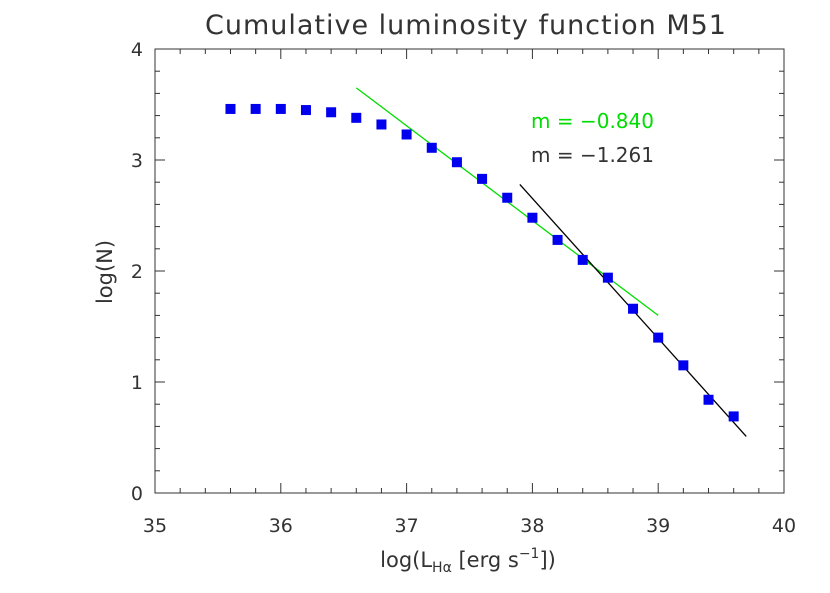 This screenshot has height=593, width=830. What do you see at coordinates (137, 494) in the screenshot?
I see `y-tick-label: 0` at bounding box center [137, 494].